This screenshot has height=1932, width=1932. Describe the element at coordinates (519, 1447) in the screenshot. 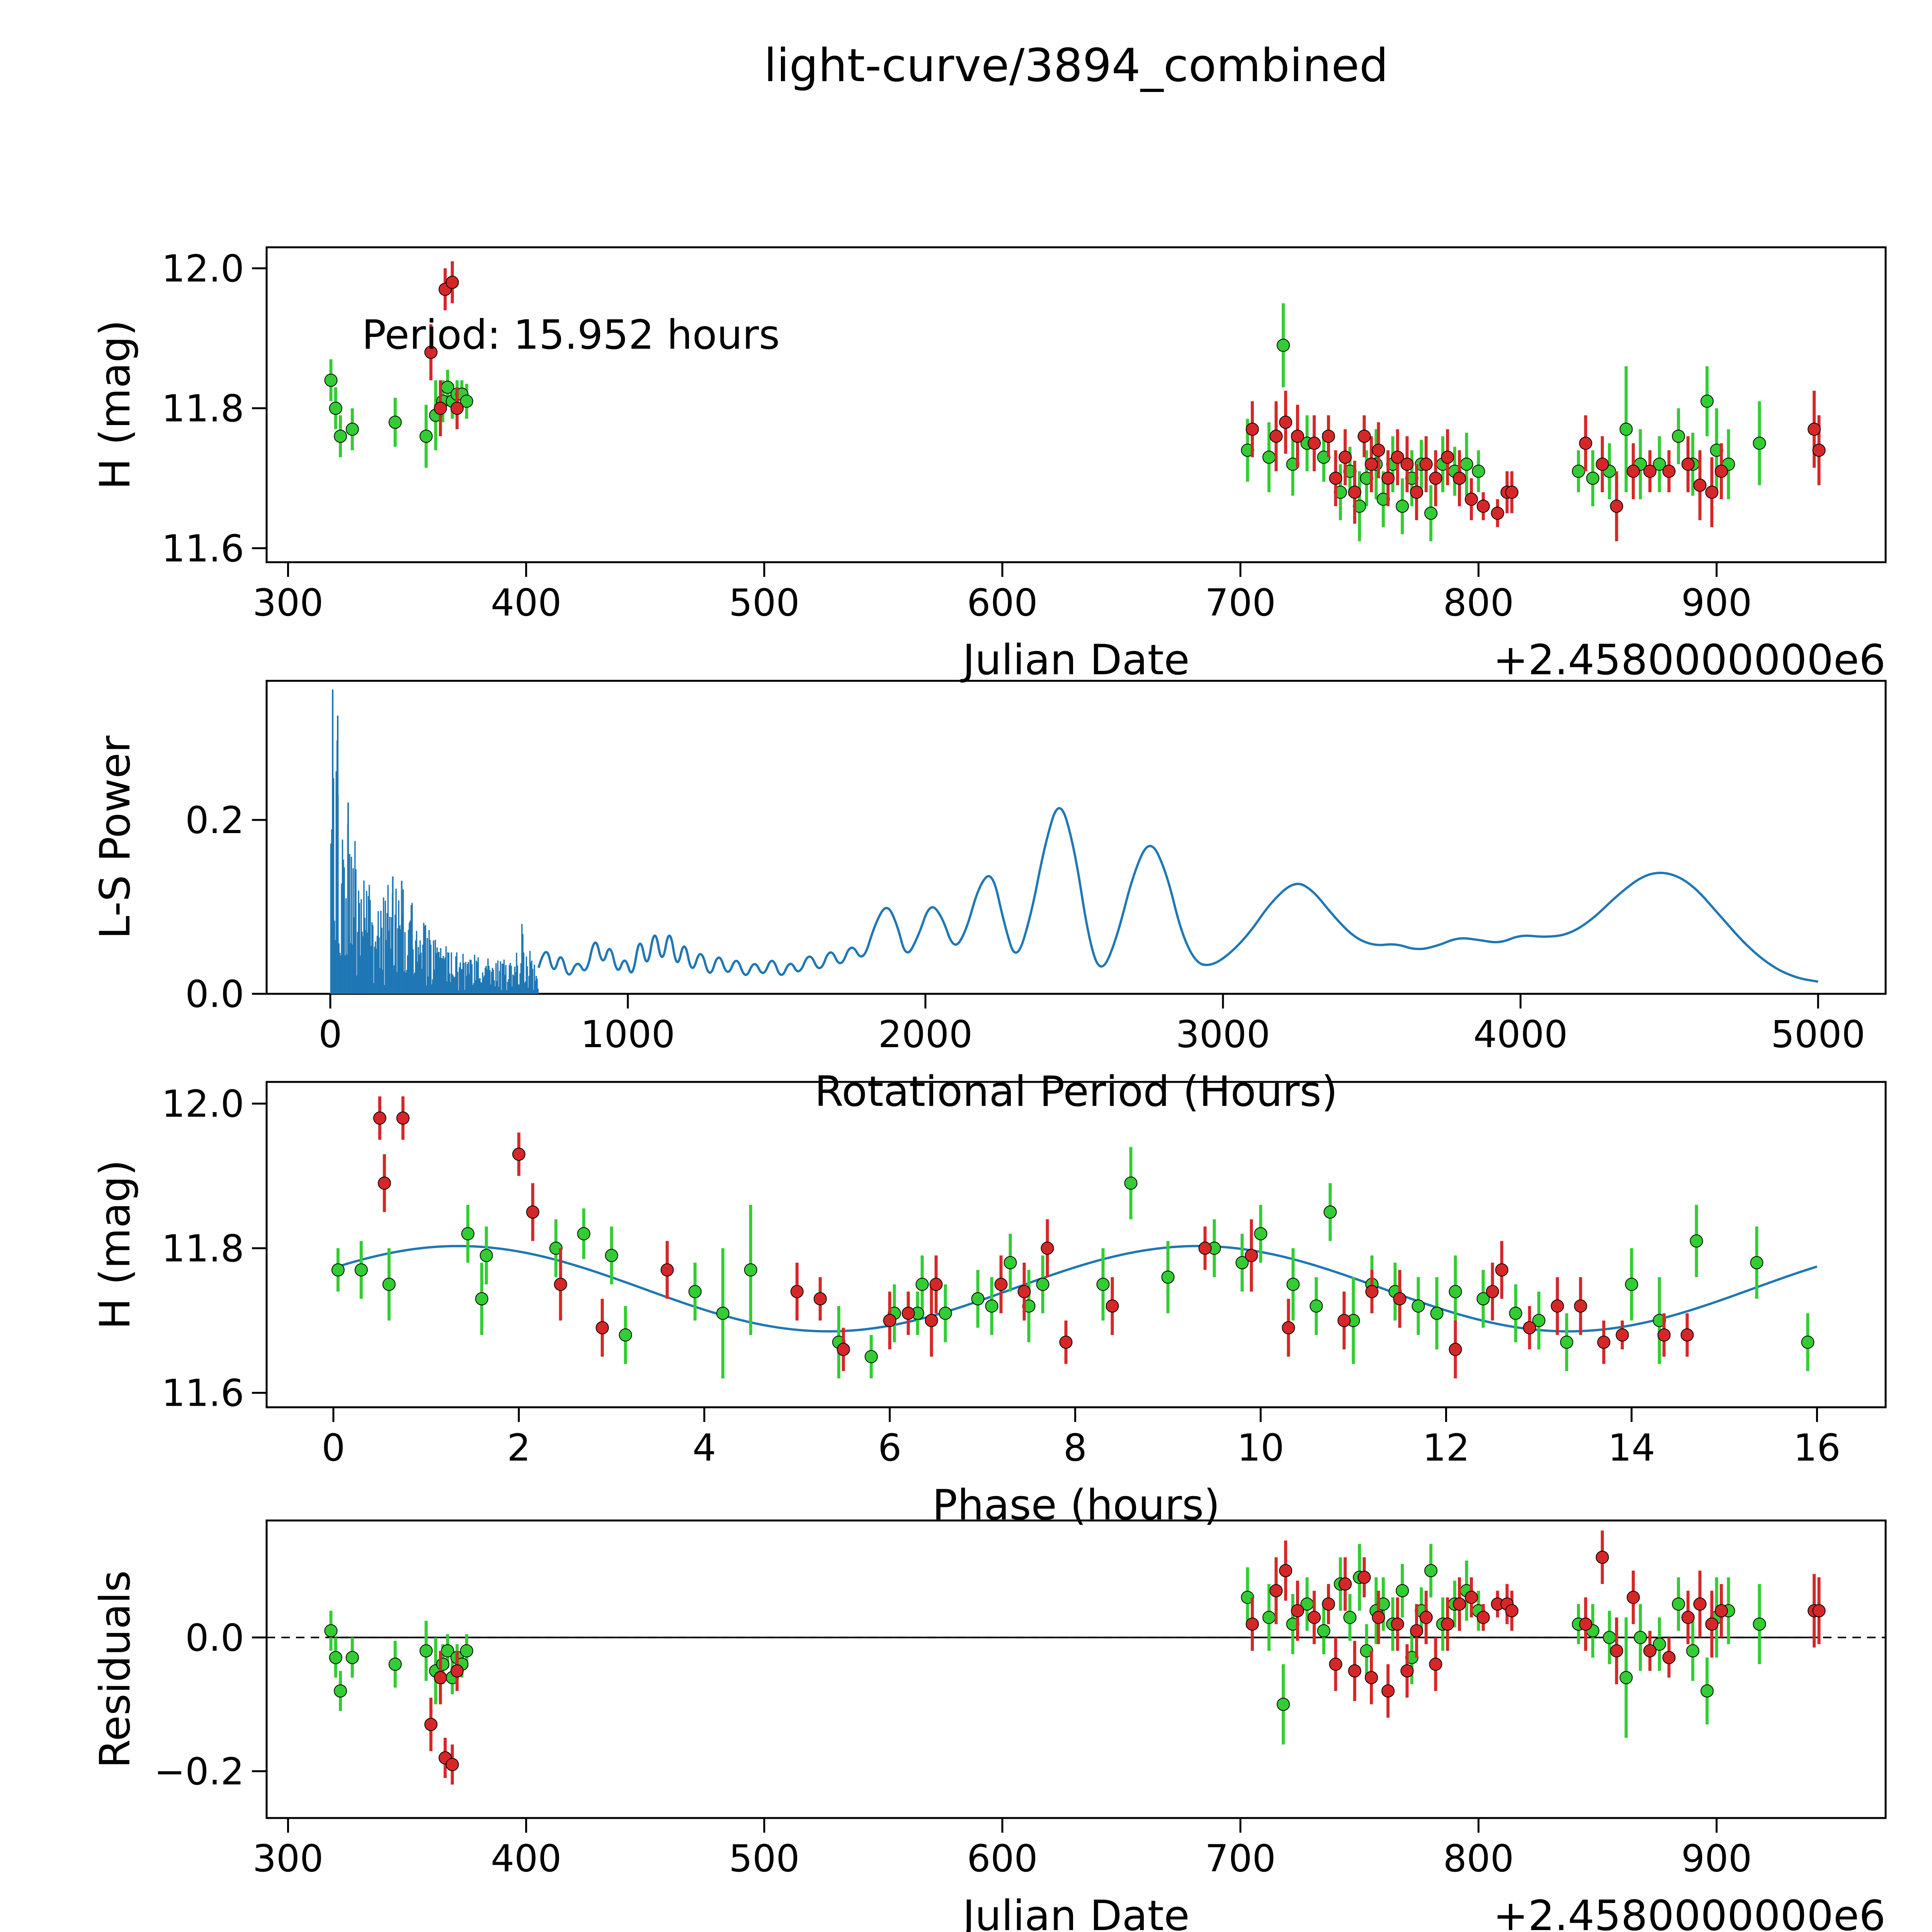

I see `x-tick-label: 2` at that location.